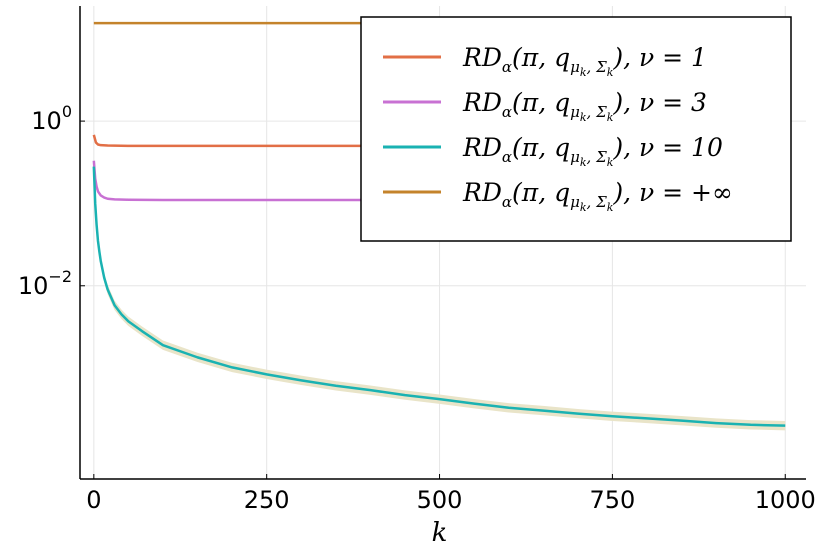 This screenshot has height=554, width=830. What do you see at coordinates (45, 283) in the screenshot?
I see `y-tick-label-1: 10⁻²` at bounding box center [45, 283].